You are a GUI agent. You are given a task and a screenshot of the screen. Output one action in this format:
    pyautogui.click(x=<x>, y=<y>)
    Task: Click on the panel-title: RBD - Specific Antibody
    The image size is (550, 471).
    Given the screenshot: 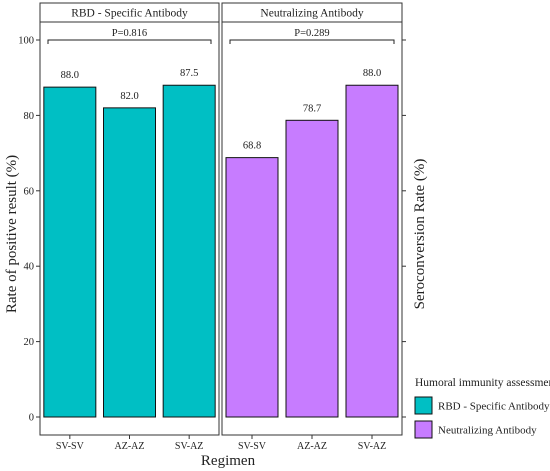 What is the action you would take?
    pyautogui.click(x=129, y=14)
    